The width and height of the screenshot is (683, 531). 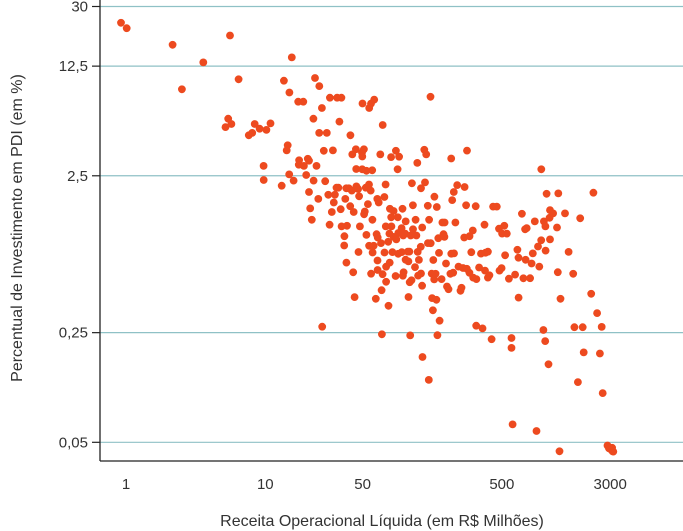 I want to click on y-tick-label: 12,5, so click(x=73, y=66).